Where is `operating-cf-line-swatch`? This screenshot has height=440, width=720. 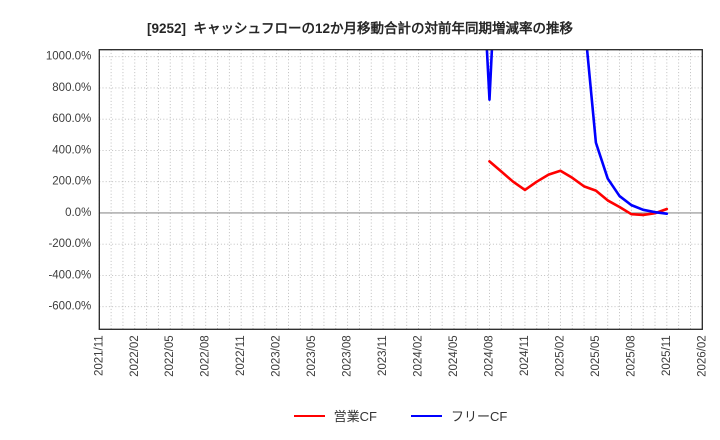
operating-cf-line-swatch is located at coordinates (309, 416).